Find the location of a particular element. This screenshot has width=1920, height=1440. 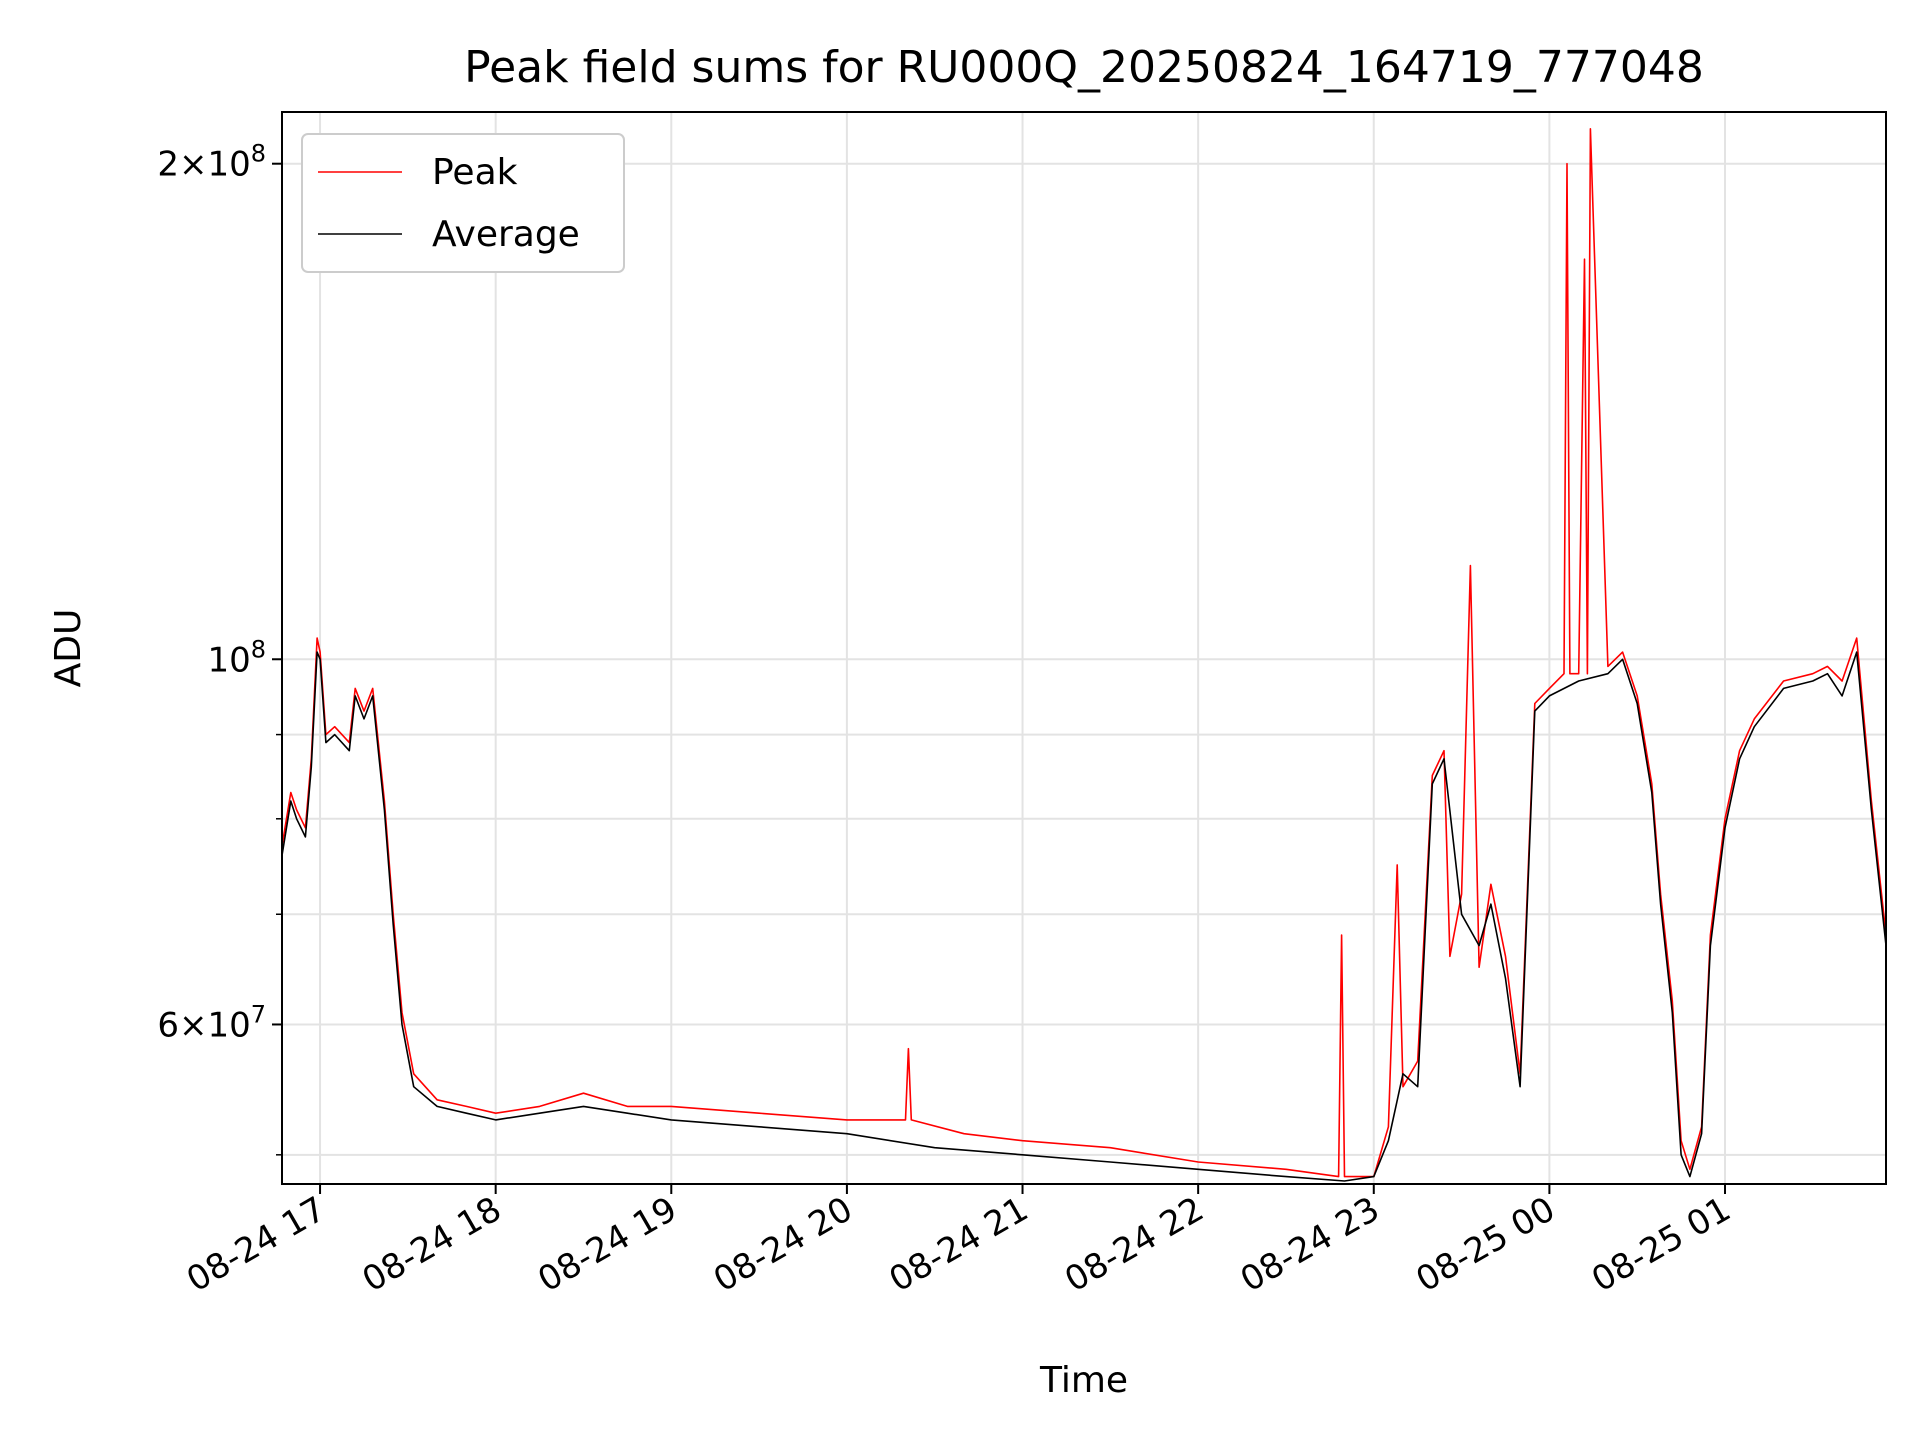

y-tick-base: 6×10 is located at coordinates (203, 1025).